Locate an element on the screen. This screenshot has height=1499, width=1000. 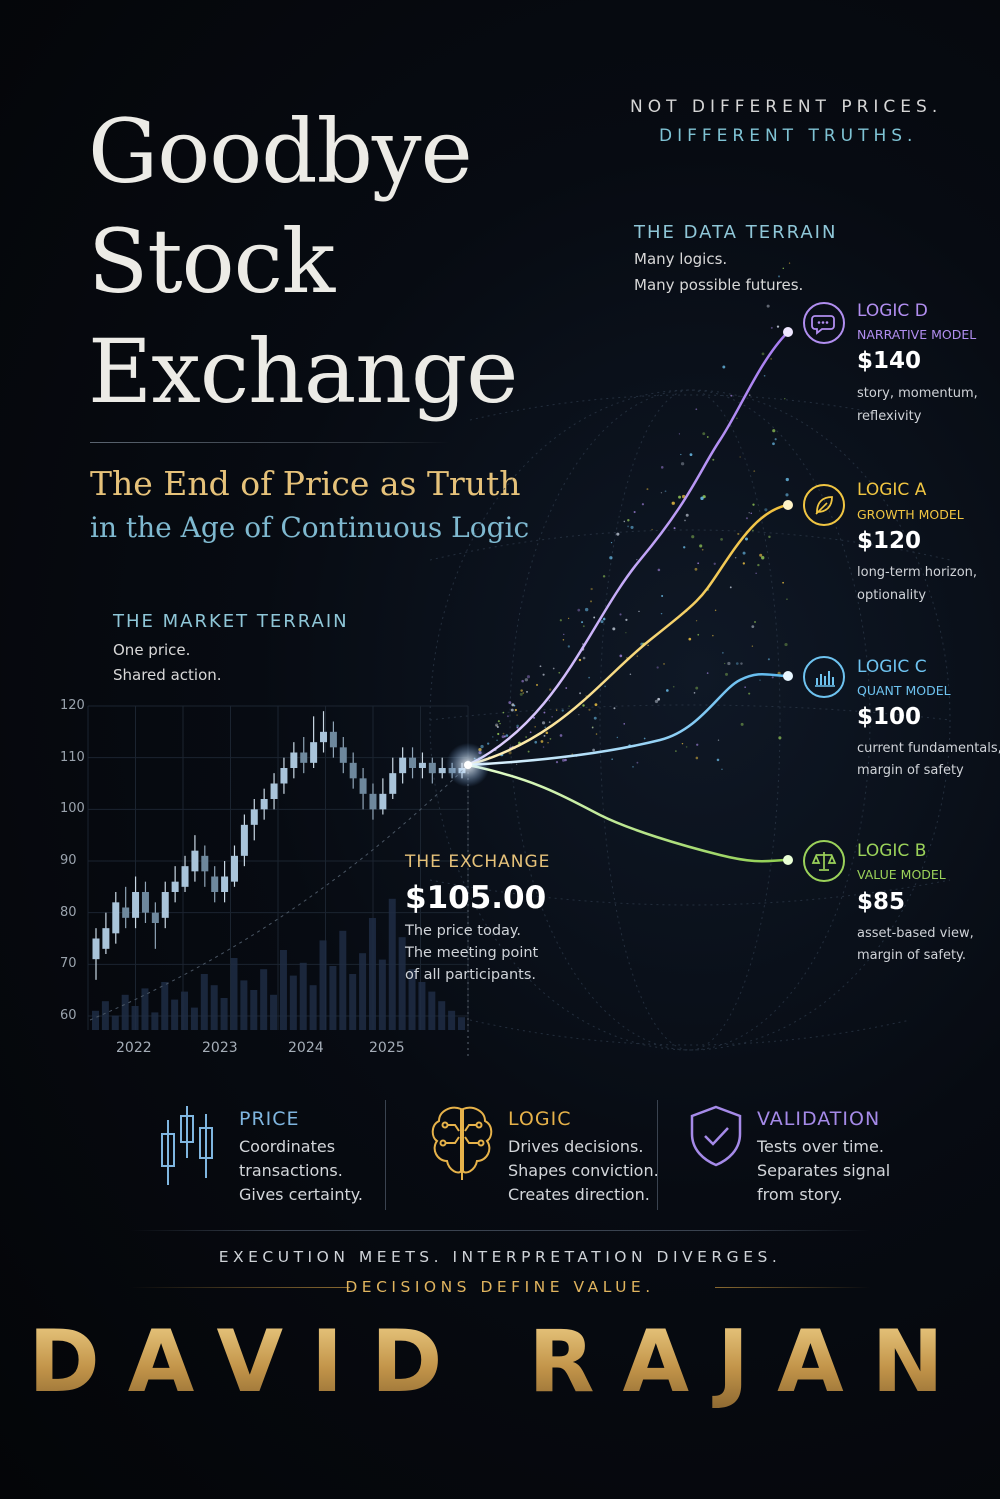
y-tick-label: 100 is located at coordinates (72, 809).